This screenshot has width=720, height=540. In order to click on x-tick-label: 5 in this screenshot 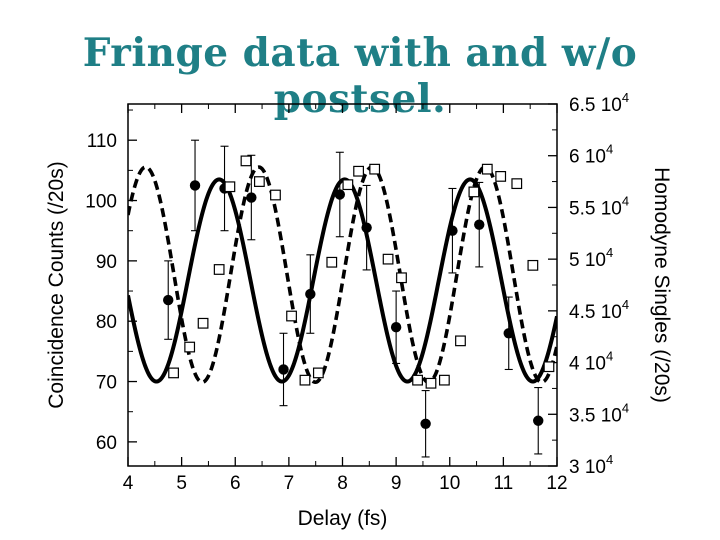, I will do `click(181, 483)`.